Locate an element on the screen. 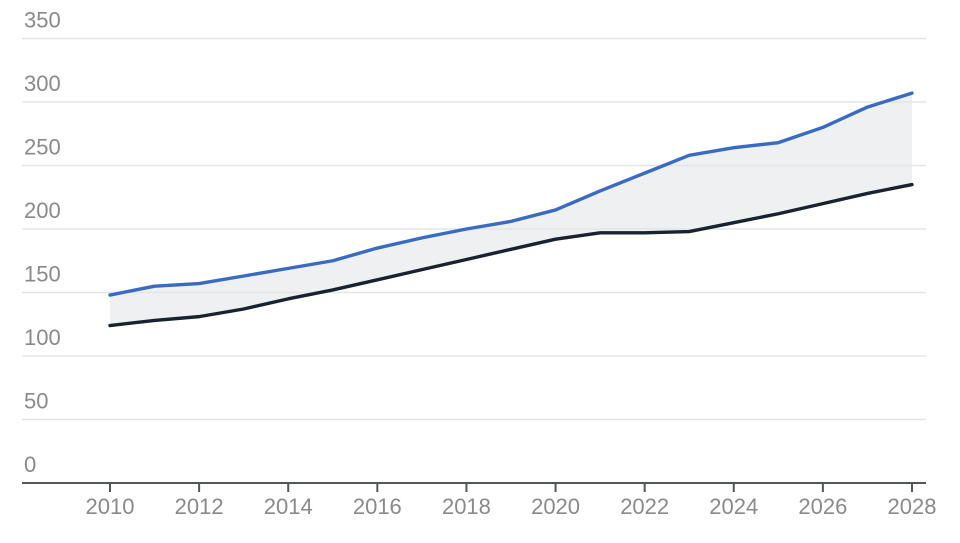 This screenshot has width=960, height=543. y-tick-label: 300 is located at coordinates (42, 83).